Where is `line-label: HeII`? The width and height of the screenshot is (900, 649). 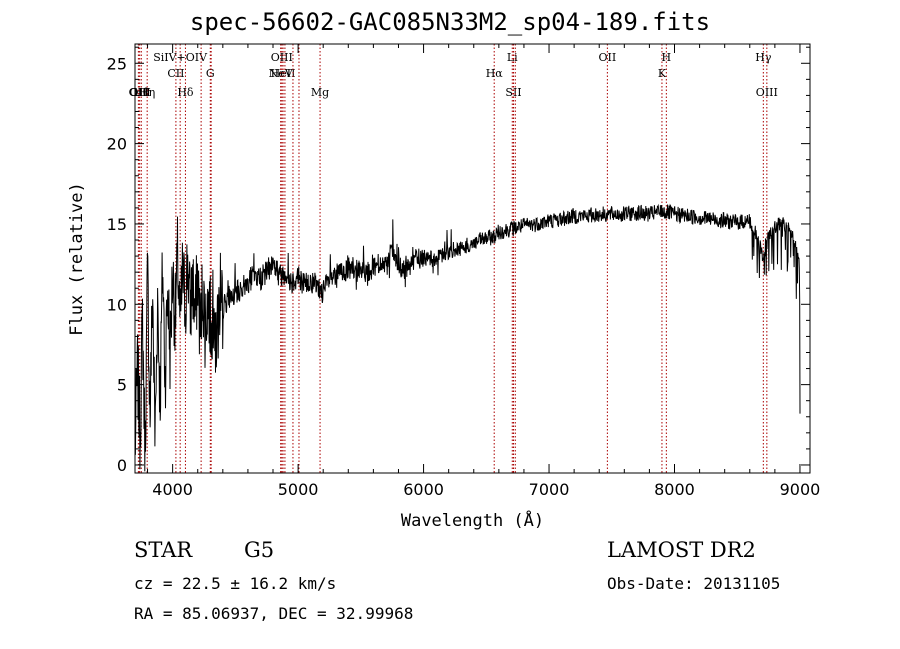
line-label: HeII is located at coordinates (283, 73).